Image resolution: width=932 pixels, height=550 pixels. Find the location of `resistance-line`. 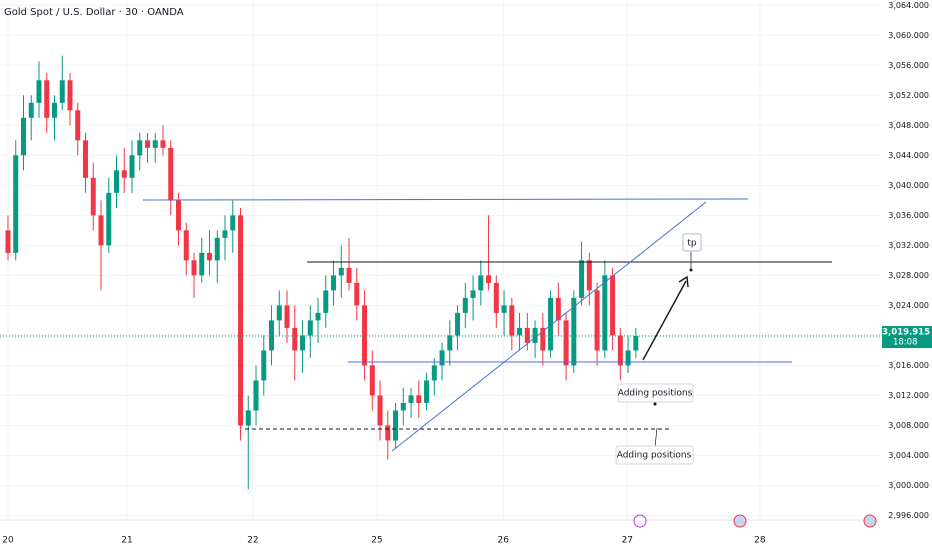

resistance-line is located at coordinates (445, 199).